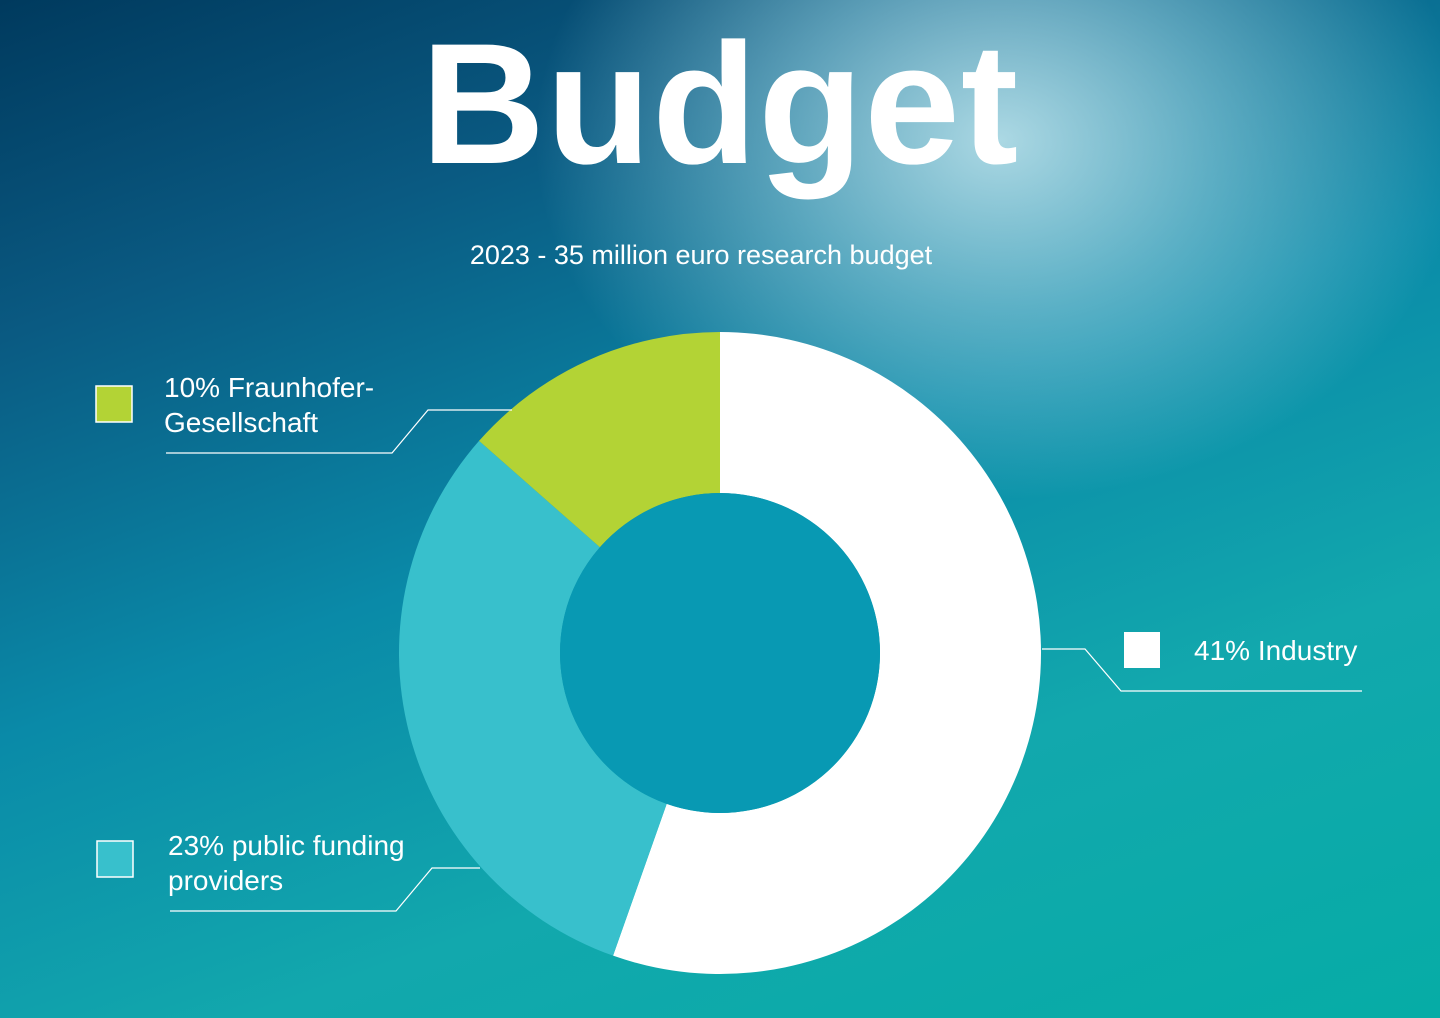 The image size is (1440, 1018). I want to click on legend-label-fraunhofer: 10% Fraunhofer- Gesellschaft, so click(269, 405).